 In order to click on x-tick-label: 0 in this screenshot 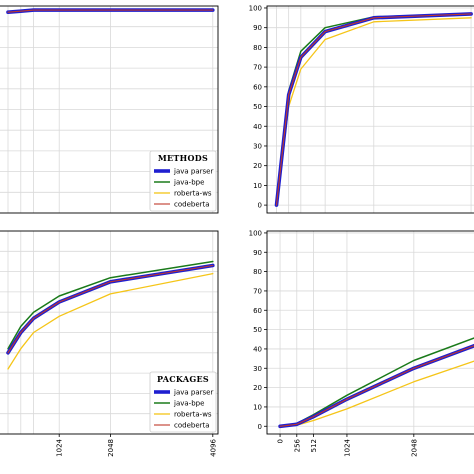, I will do `click(281, 441)`.